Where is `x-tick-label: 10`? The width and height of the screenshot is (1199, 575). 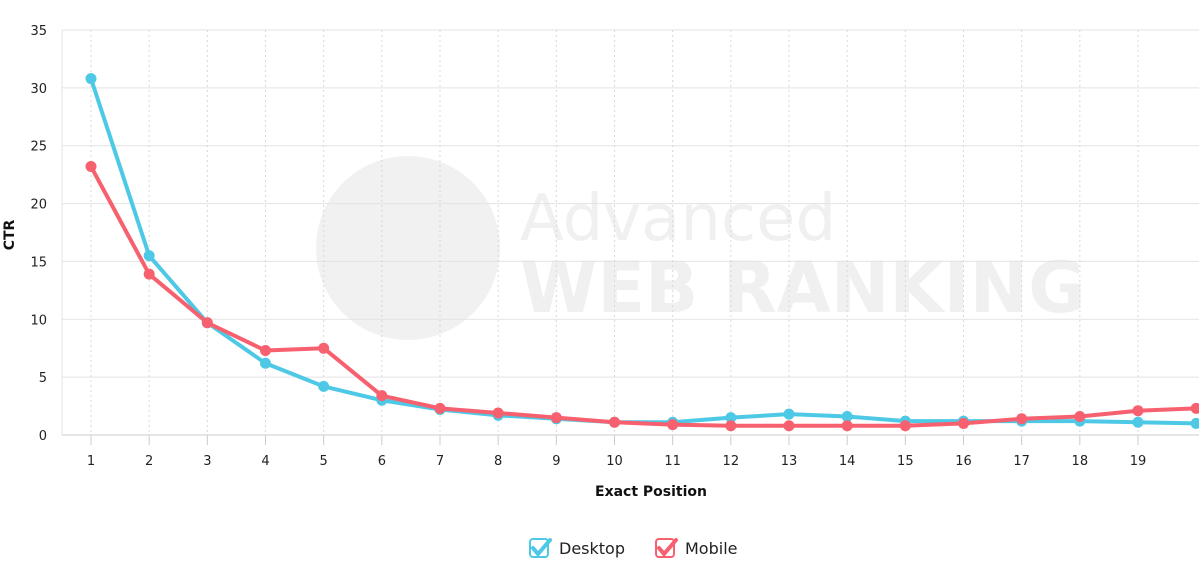
x-tick-label: 10 is located at coordinates (614, 461).